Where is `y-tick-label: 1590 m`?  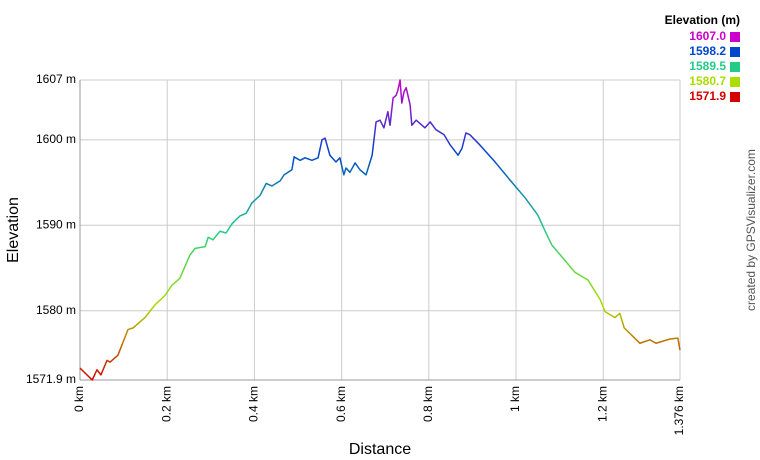 y-tick-label: 1590 m is located at coordinates (56, 224).